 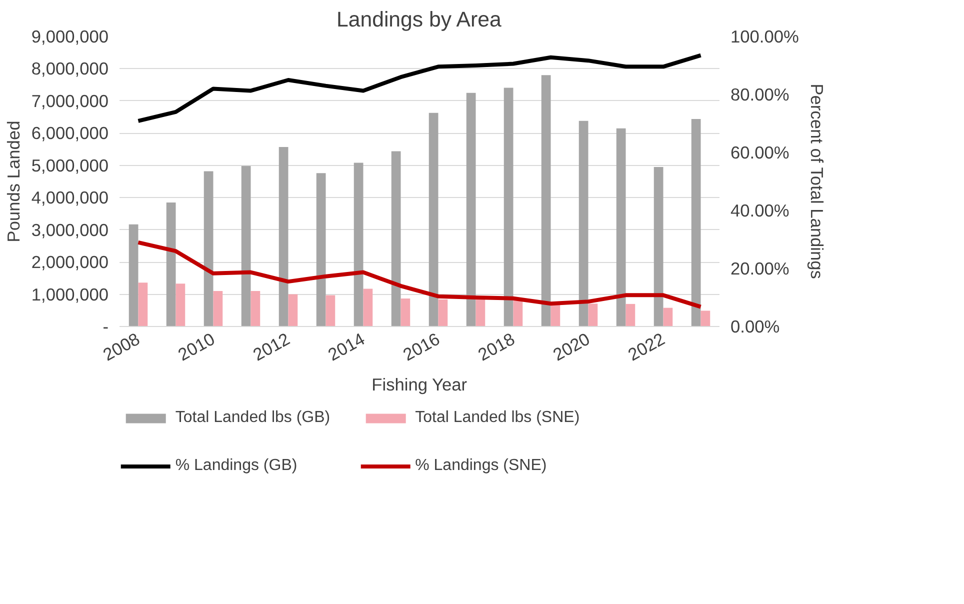 I want to click on x-tick-label: 2012, so click(x=272, y=346).